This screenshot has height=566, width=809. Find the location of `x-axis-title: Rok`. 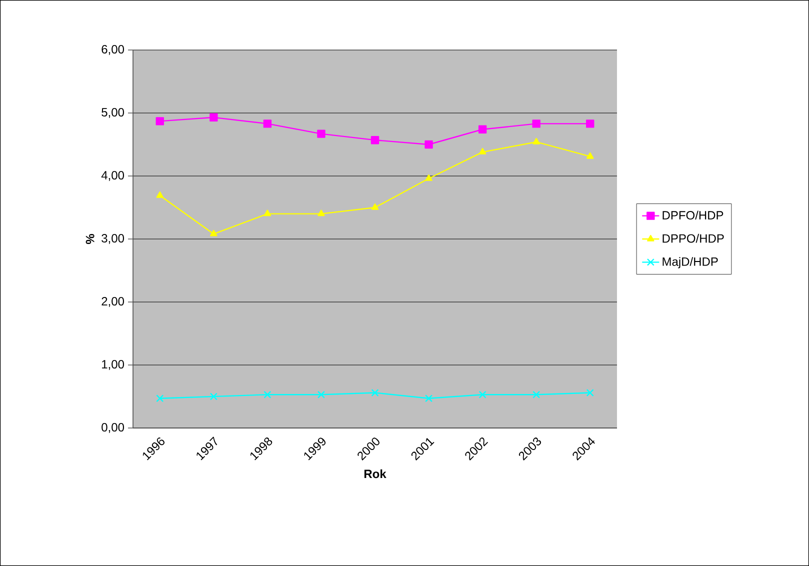

x-axis-title: Rok is located at coordinates (375, 473).